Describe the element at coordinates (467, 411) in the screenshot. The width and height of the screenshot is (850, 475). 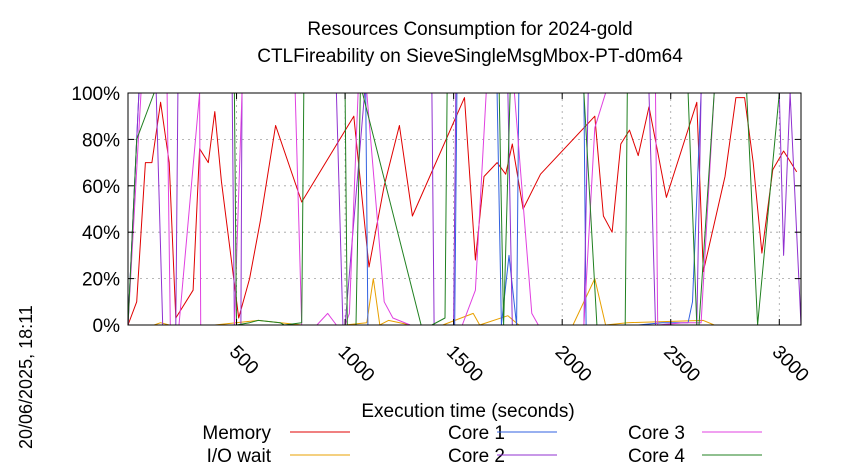
I see `x-axis-label: Execution time (seconds)` at that location.